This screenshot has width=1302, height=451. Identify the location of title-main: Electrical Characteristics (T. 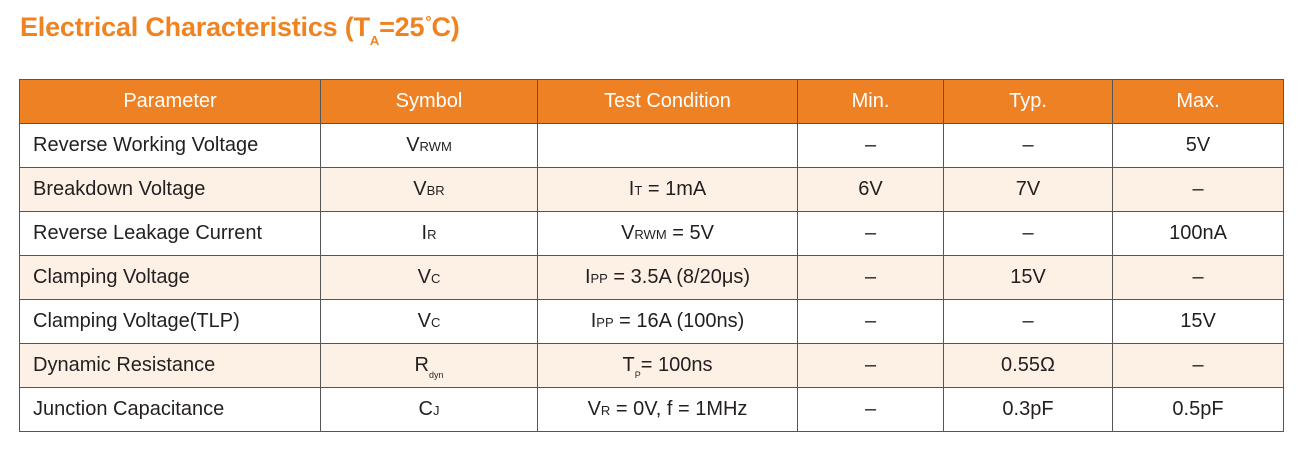
(195, 27).